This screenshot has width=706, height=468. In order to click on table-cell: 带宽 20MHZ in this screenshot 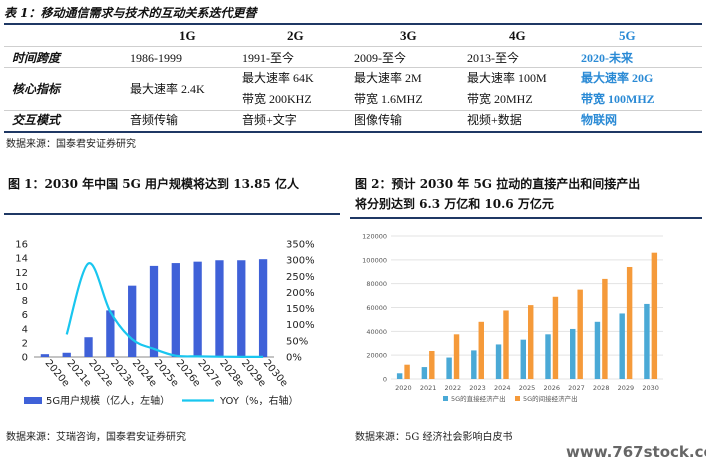, I will do `click(500, 99)`.